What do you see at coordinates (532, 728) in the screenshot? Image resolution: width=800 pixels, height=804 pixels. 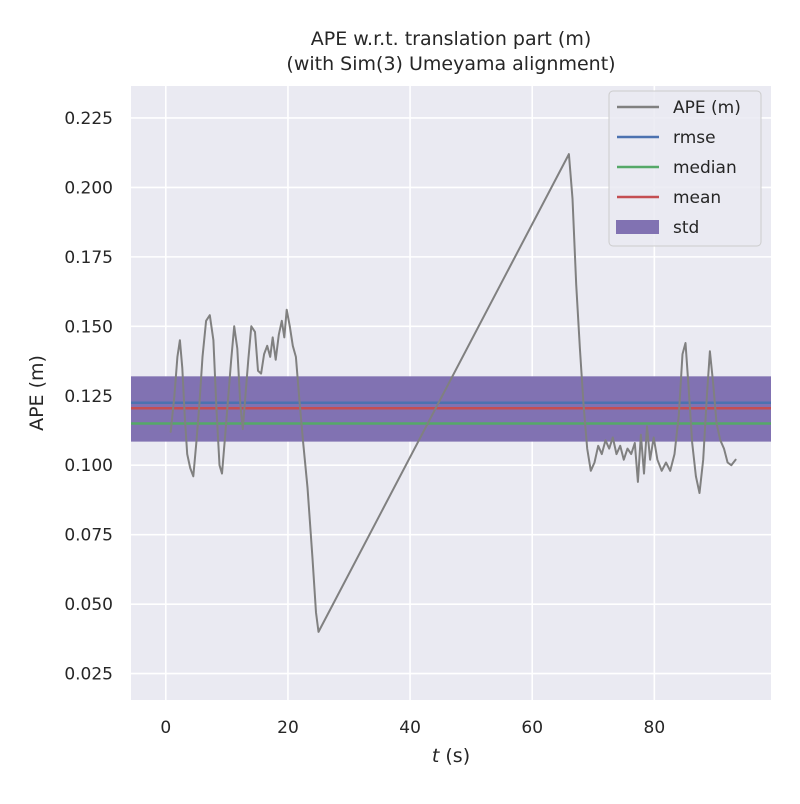 I see `x-tick-label: 60` at bounding box center [532, 728].